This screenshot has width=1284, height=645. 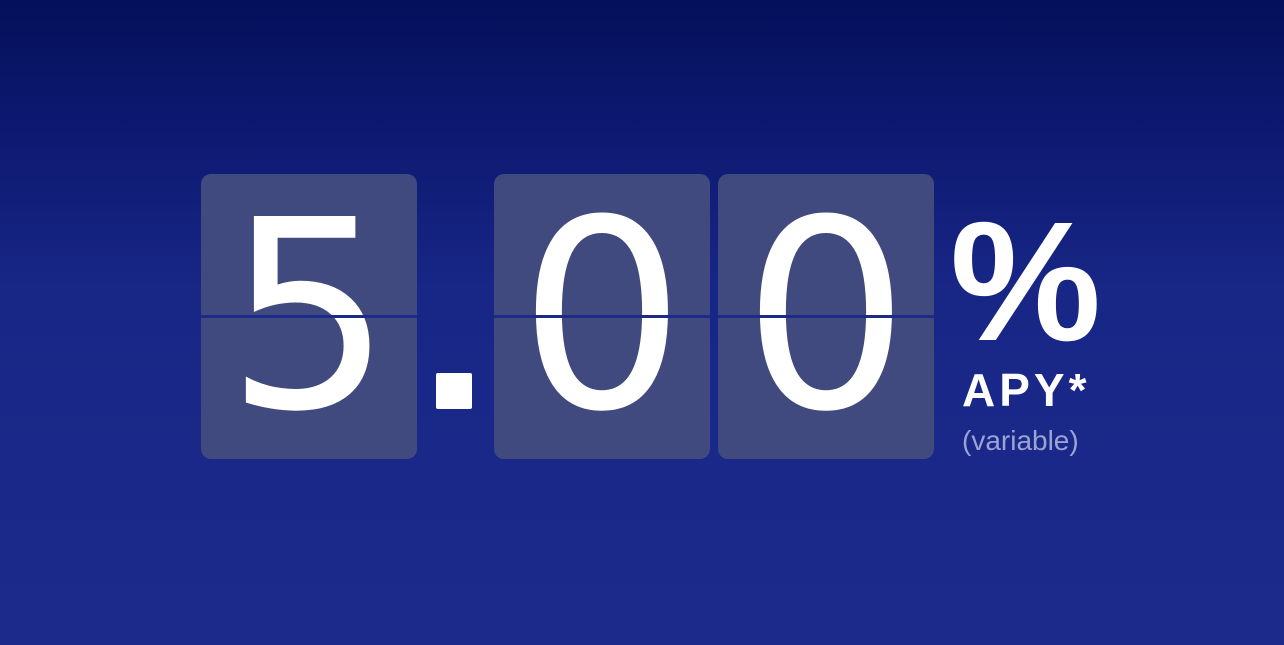 What do you see at coordinates (1026, 390) in the screenshot?
I see `apy-label: APY*` at bounding box center [1026, 390].